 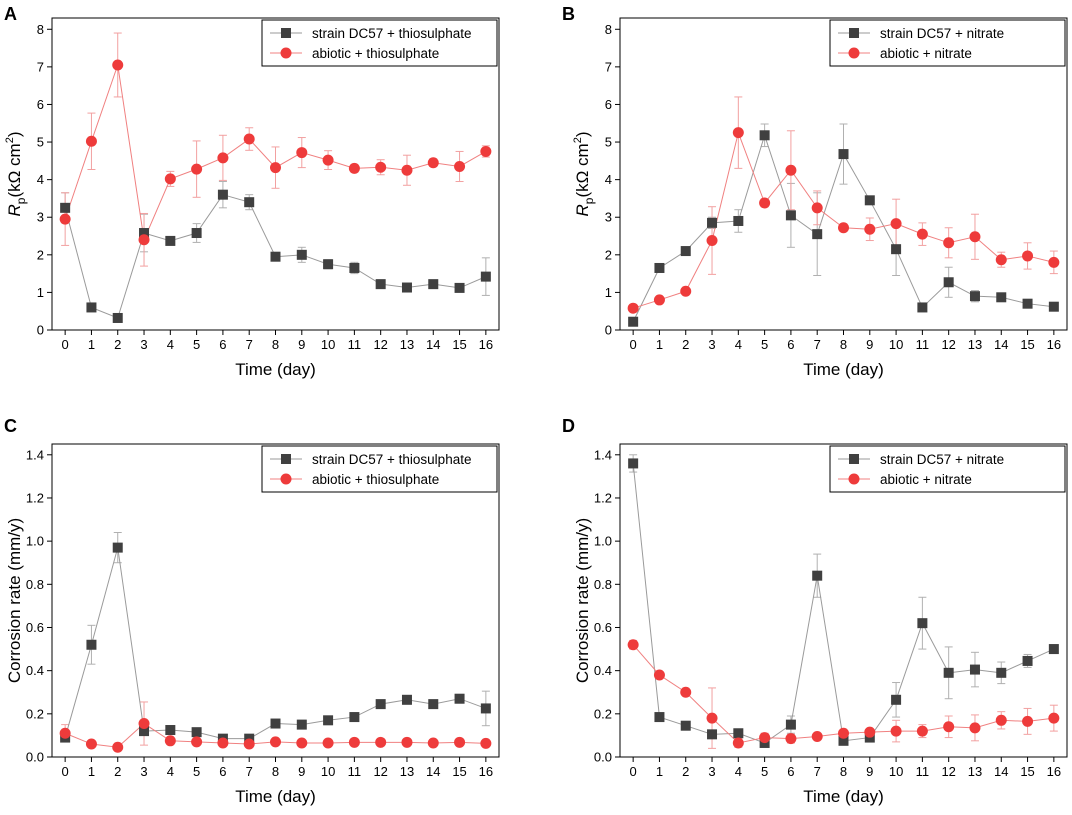 What do you see at coordinates (568, 14) in the screenshot?
I see `panel-letter-b: B` at bounding box center [568, 14].